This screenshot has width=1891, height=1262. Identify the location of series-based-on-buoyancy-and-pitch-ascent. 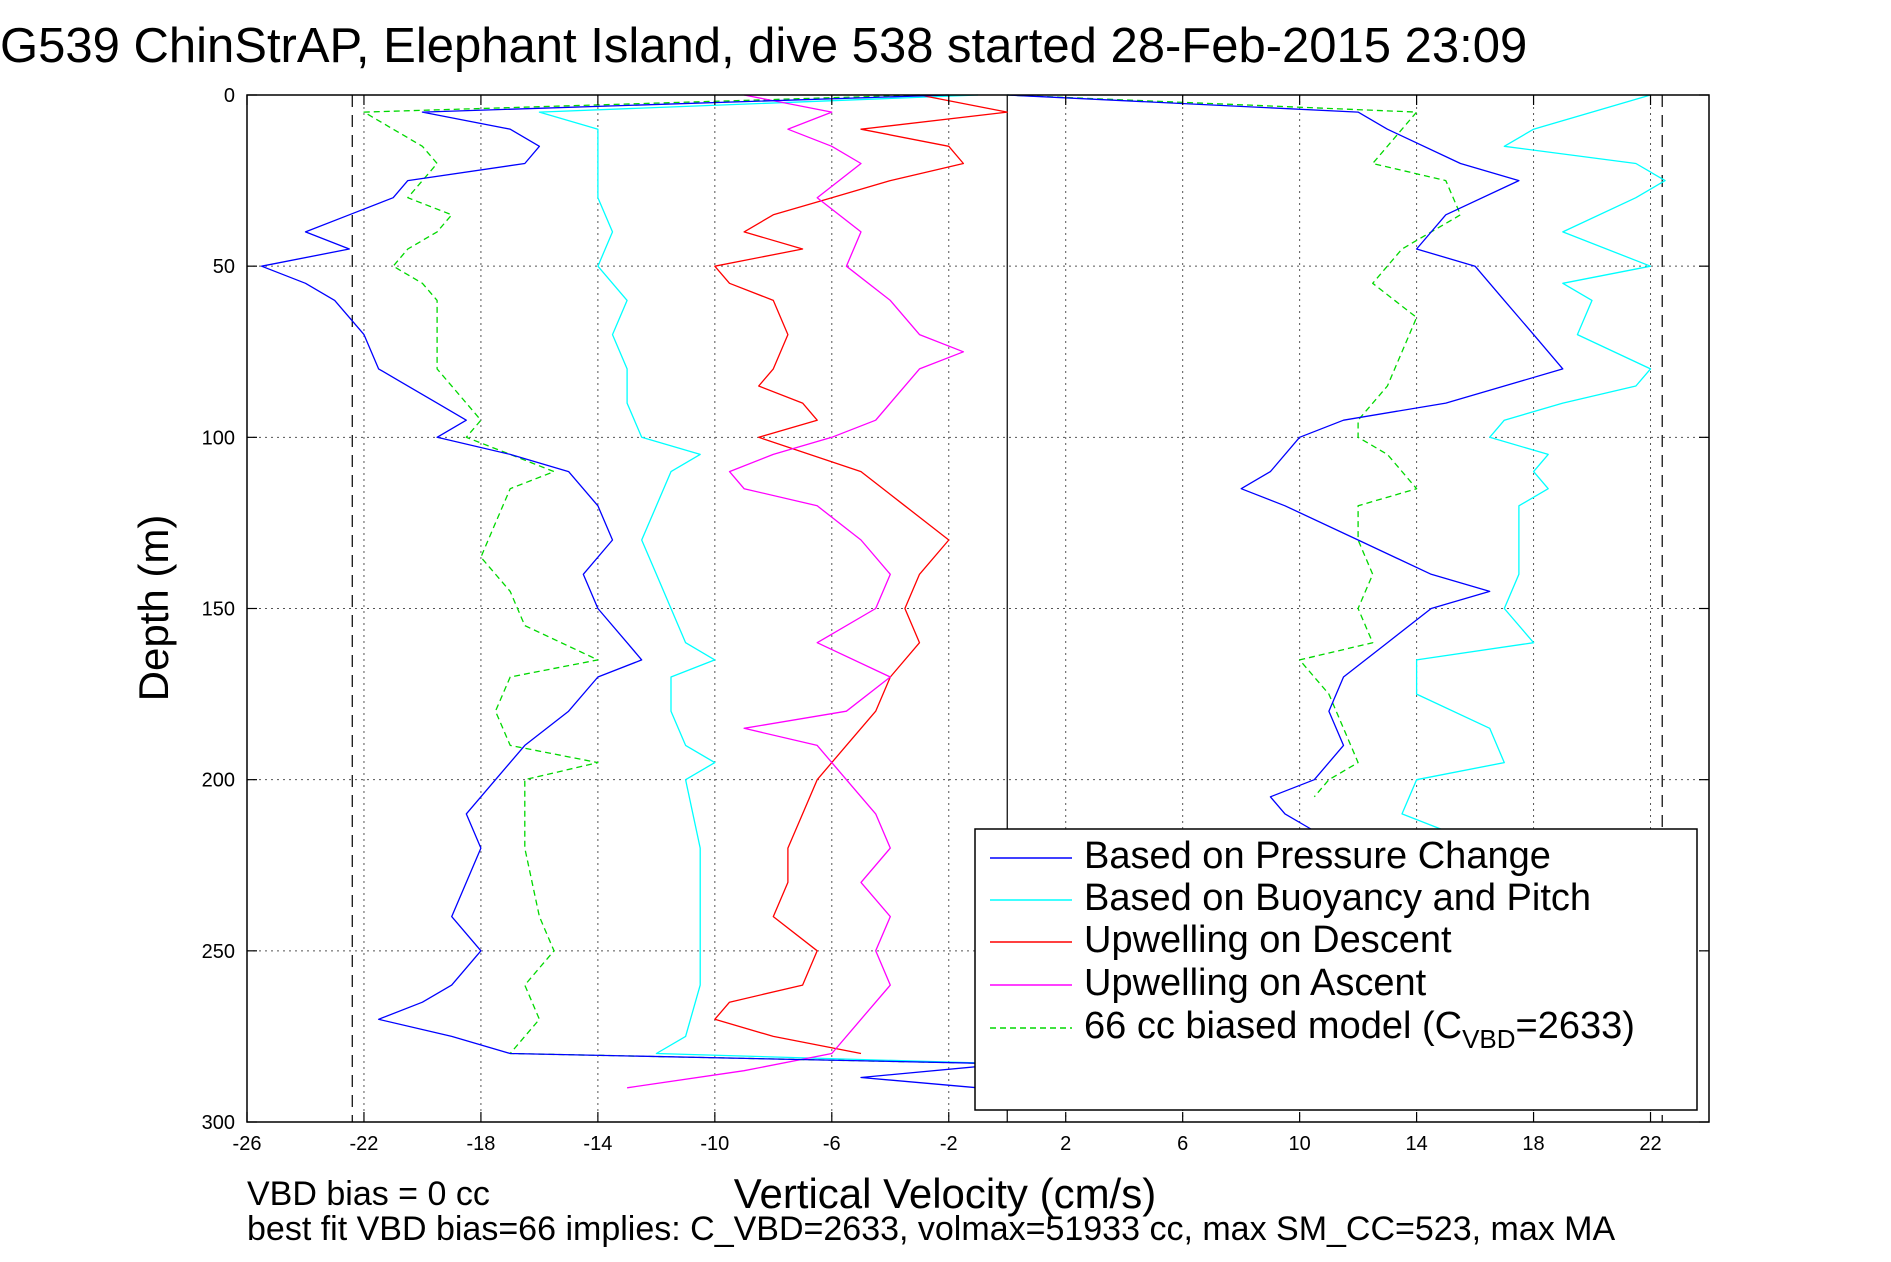
(1533, 463).